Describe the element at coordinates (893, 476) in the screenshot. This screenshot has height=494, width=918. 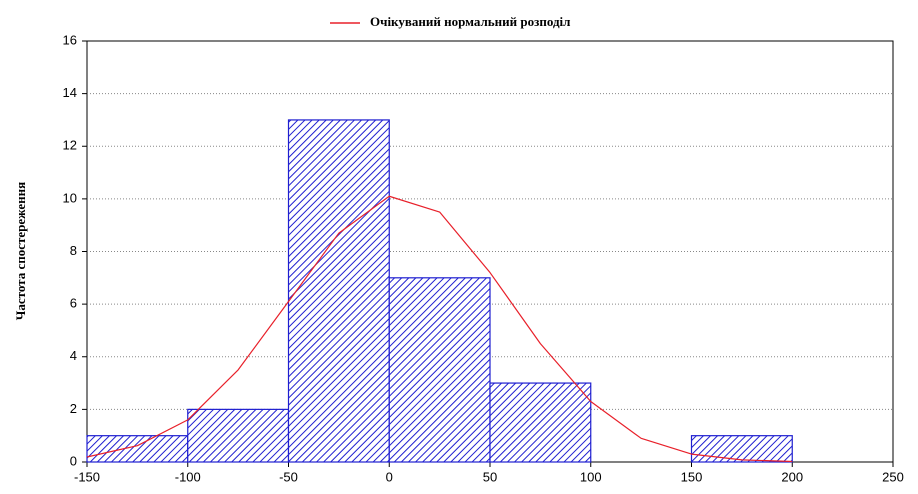
I see `x-tick-label: 250` at that location.